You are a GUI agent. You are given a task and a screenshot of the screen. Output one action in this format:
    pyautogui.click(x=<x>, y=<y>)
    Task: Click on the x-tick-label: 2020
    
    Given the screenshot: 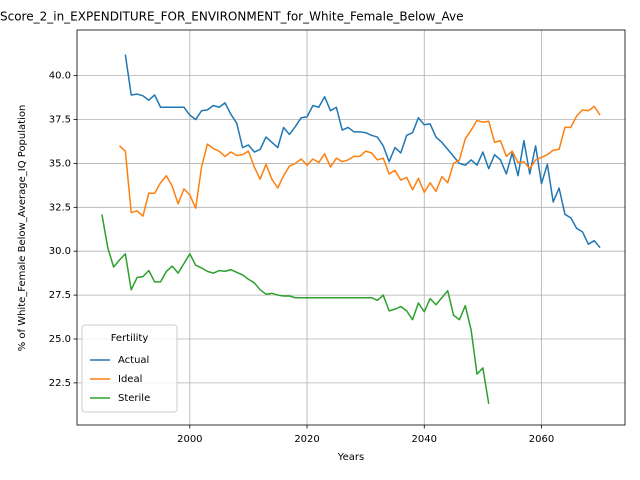 What is the action you would take?
    pyautogui.click(x=306, y=439)
    